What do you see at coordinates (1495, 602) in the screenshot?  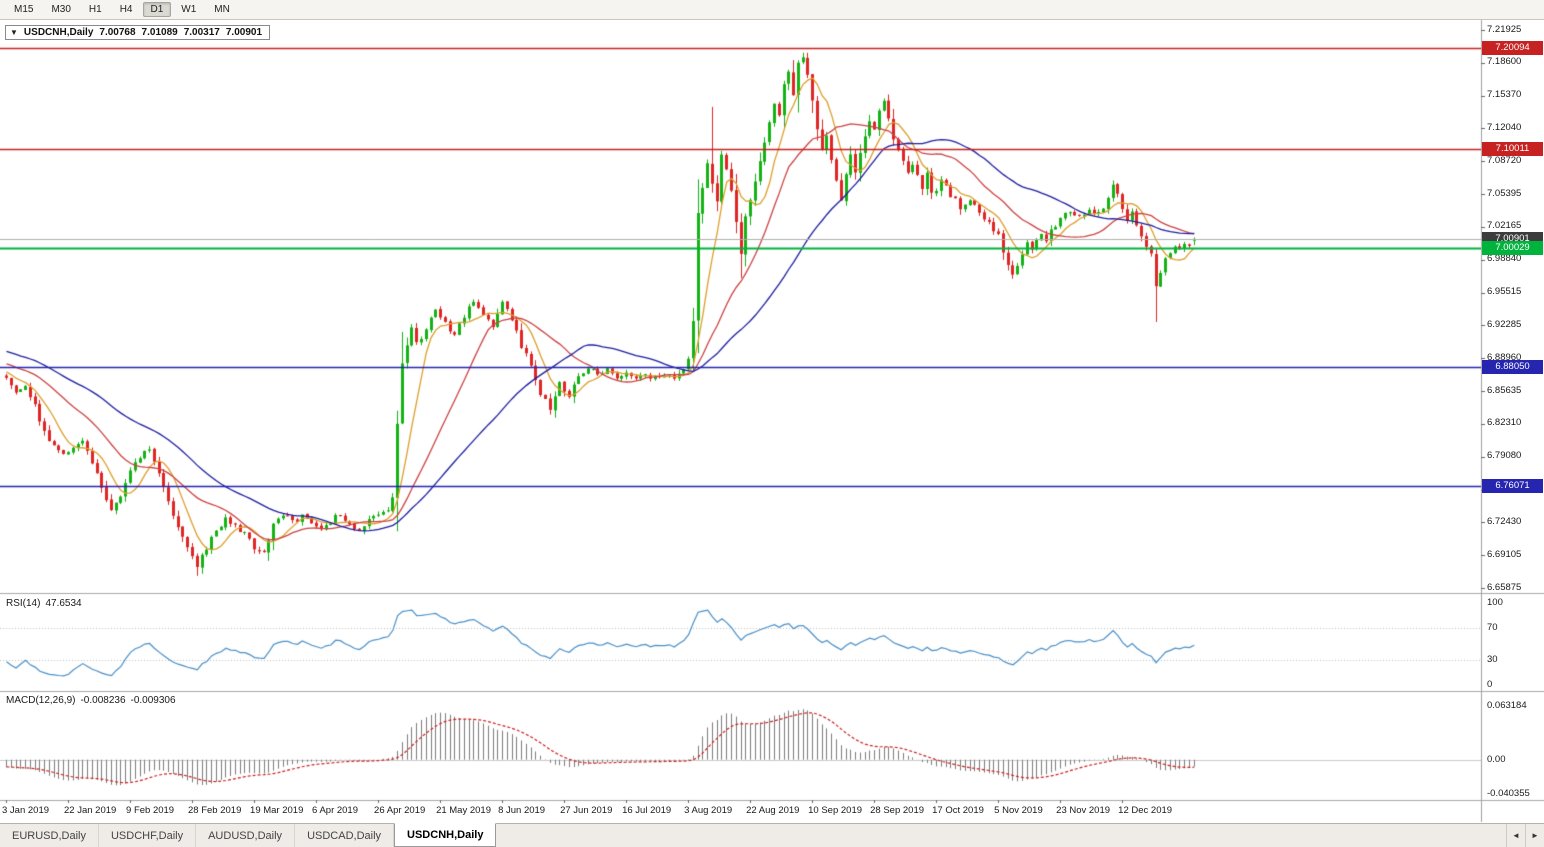 I see `rsi-scale-label: 100` at bounding box center [1495, 602].